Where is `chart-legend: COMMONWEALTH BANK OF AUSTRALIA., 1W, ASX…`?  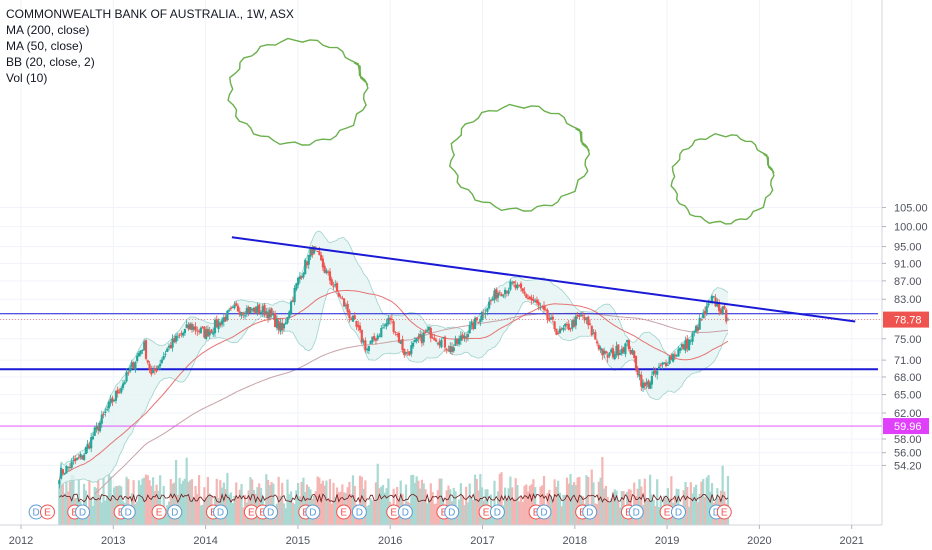
chart-legend: COMMONWEALTH BANK OF AUSTRALIA., 1W, ASX… is located at coordinates (150, 46).